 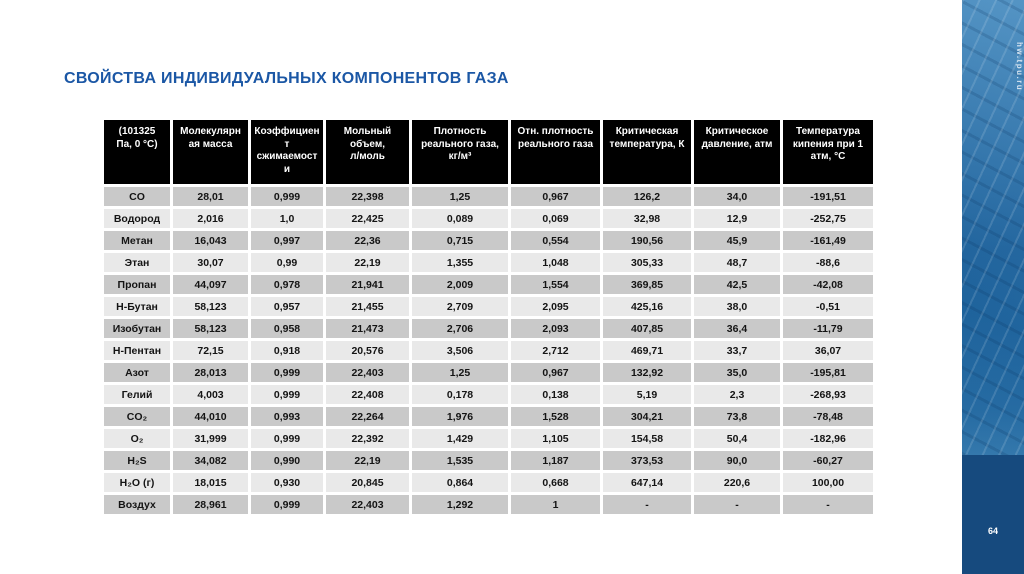 I want to click on row-label: H₂O (г), so click(x=137, y=482).